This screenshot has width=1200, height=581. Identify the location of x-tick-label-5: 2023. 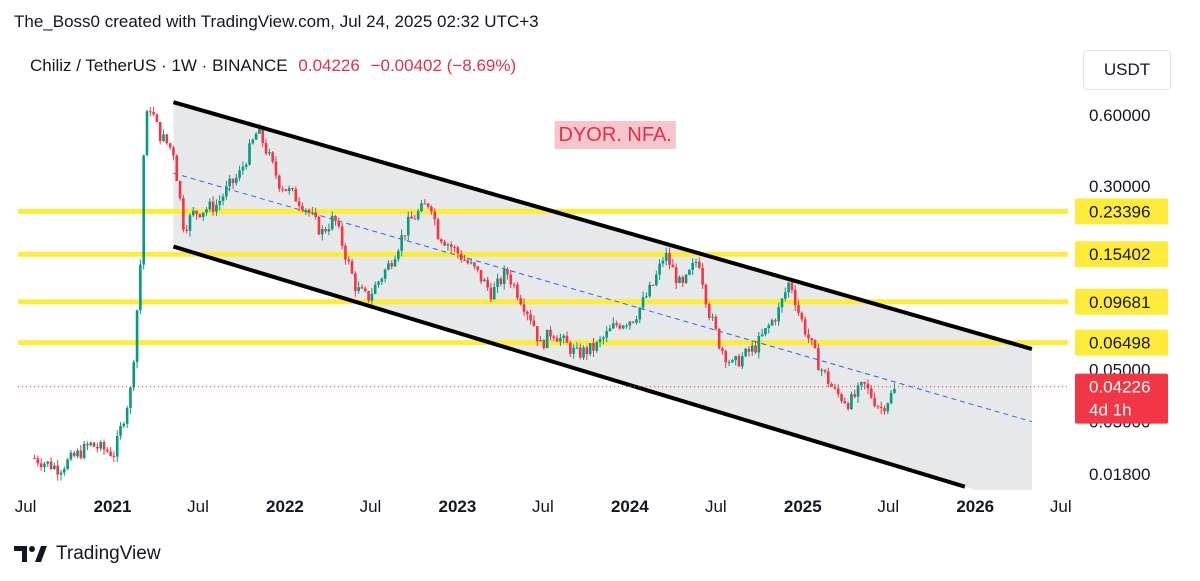
(457, 506).